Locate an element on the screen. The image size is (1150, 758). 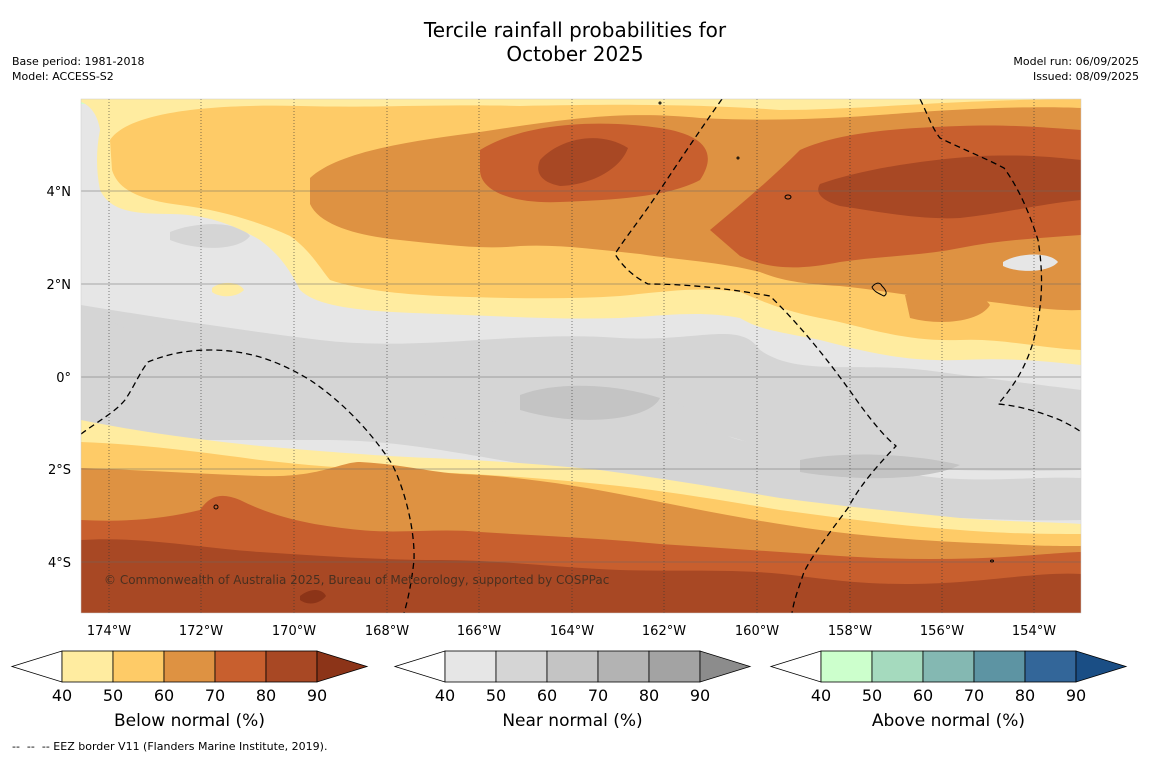
colorbar-above: 40 50 60 70 80 90 Above normal (%) is located at coordinates (948, 690).